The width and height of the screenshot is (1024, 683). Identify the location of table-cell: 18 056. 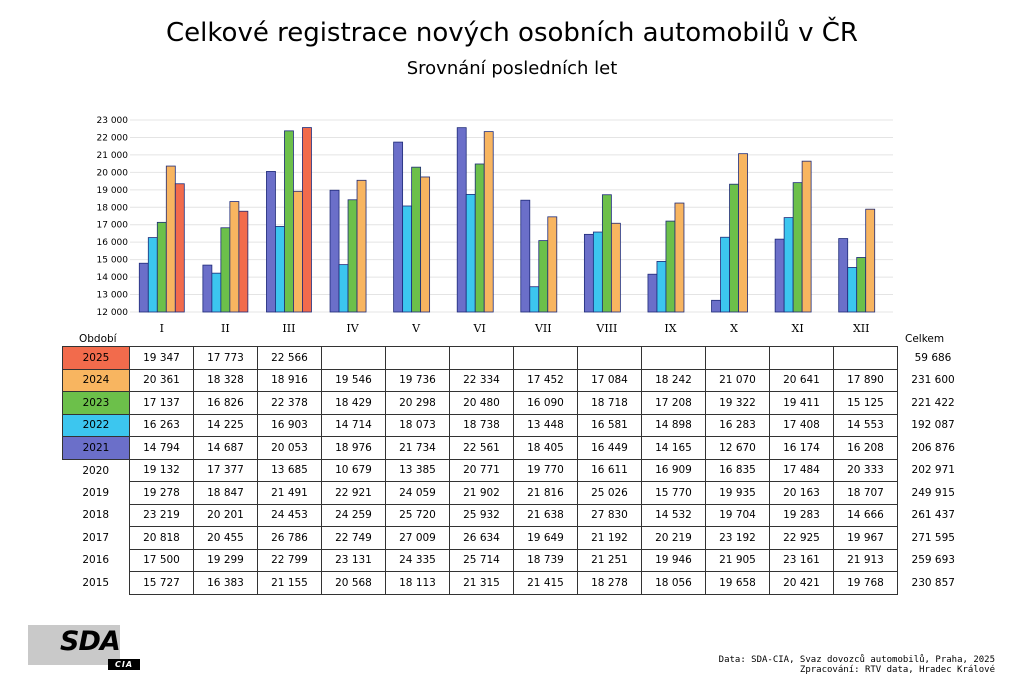
(673, 583).